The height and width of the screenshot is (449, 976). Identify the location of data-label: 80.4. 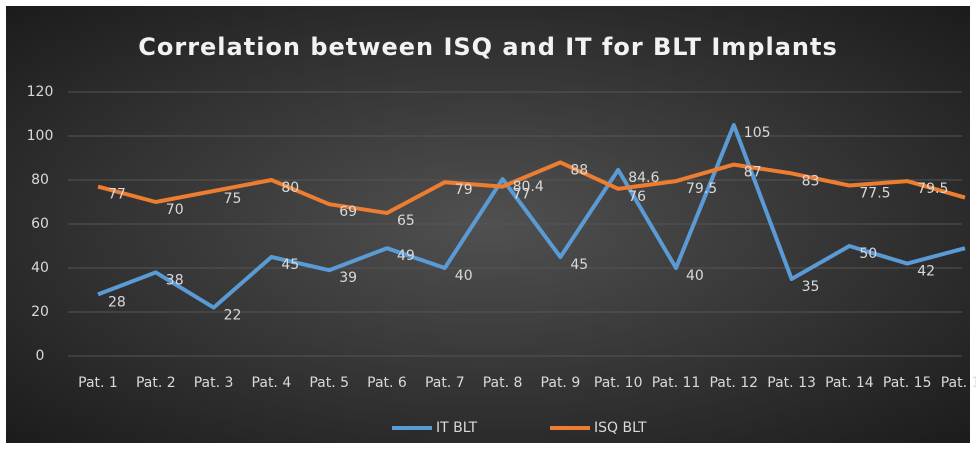
(528, 187).